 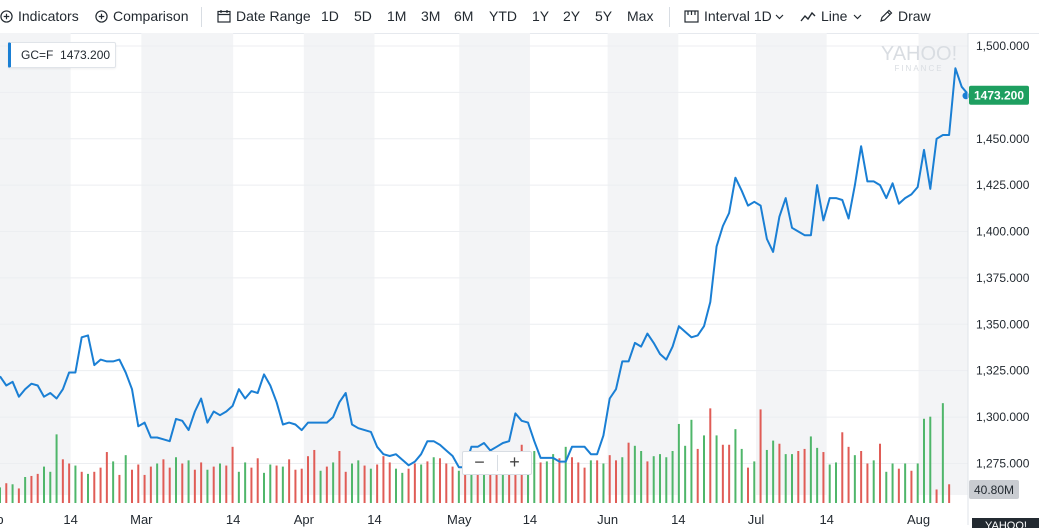 I want to click on zoom-divider, so click(x=497, y=463).